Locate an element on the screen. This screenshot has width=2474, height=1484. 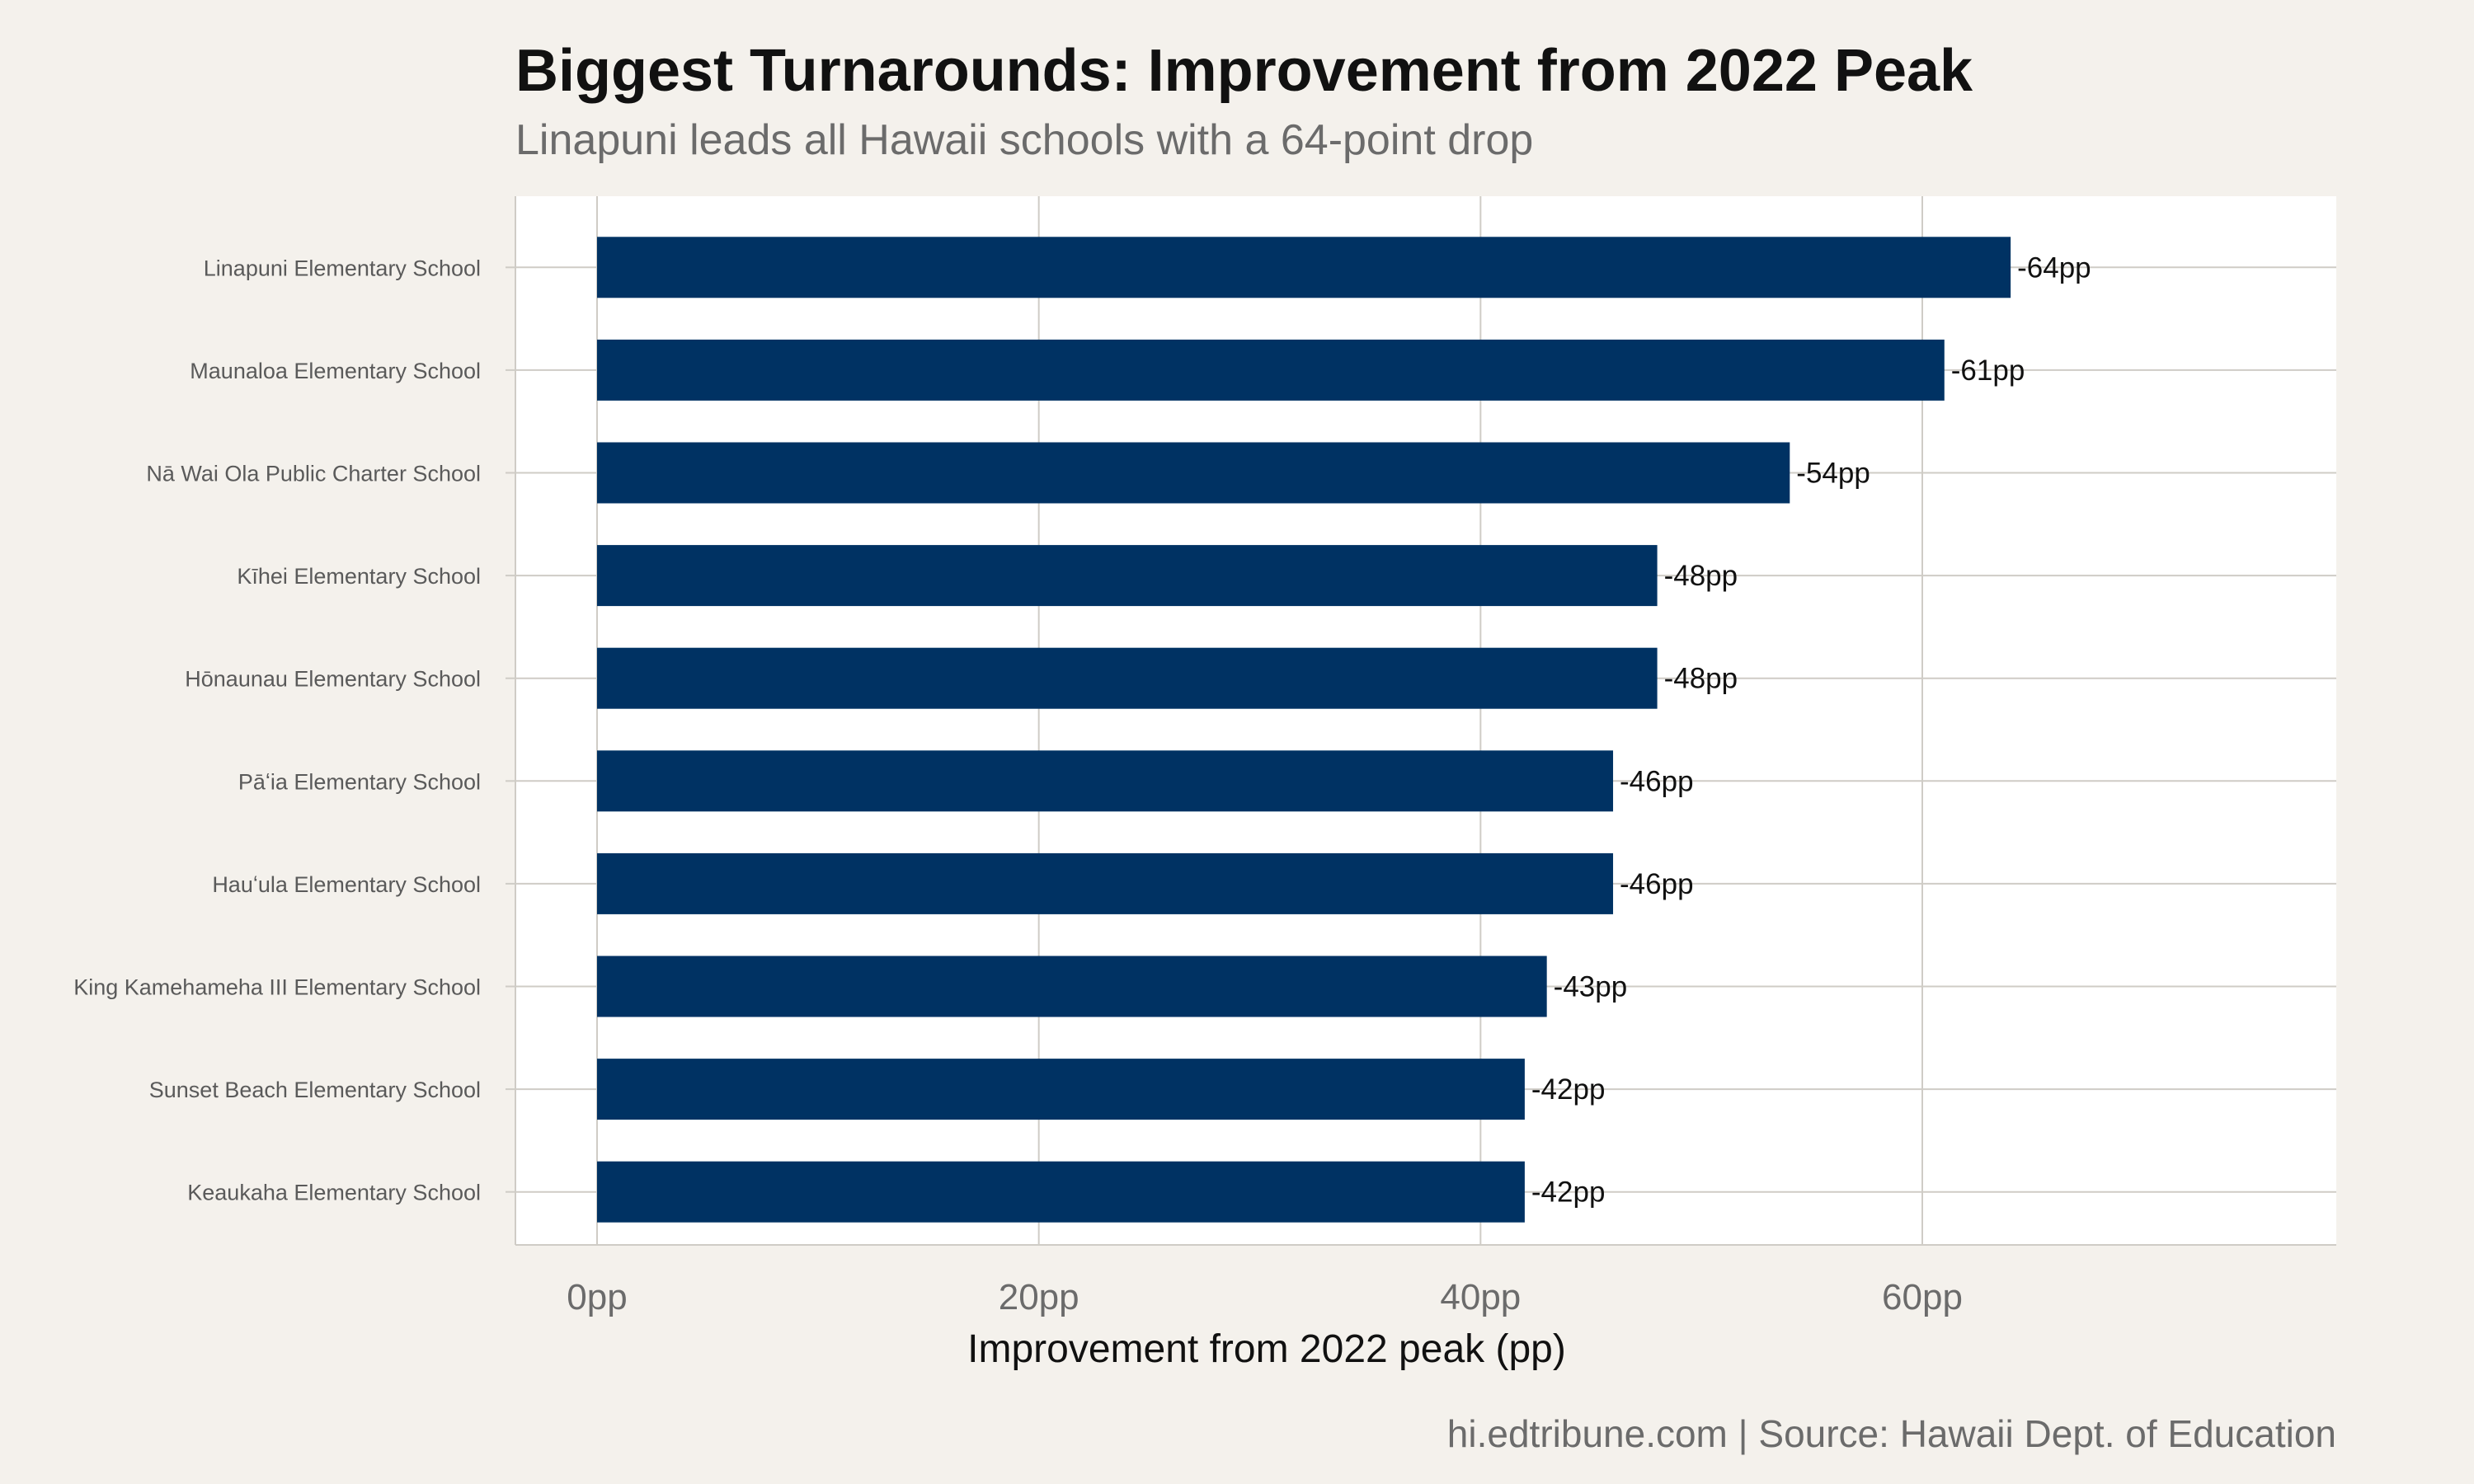
category-label: Pāʻia Elementary School is located at coordinates (359, 781).